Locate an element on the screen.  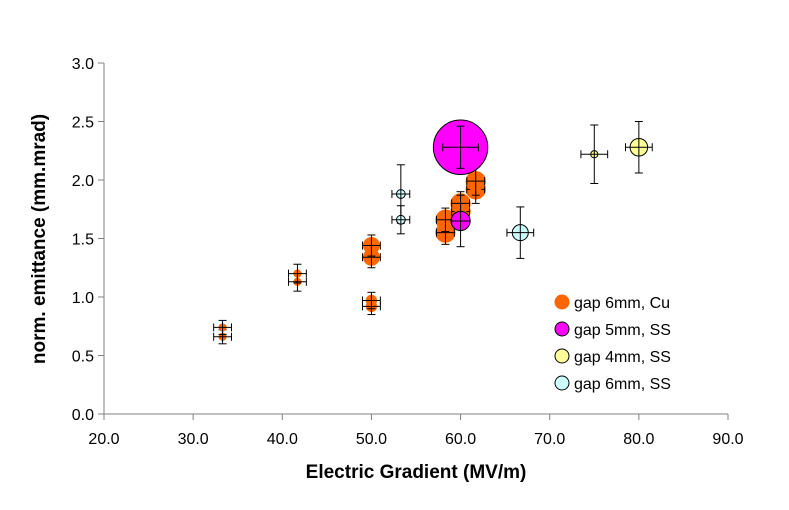
legend-label: gap 6mm, SS is located at coordinates (622, 384).